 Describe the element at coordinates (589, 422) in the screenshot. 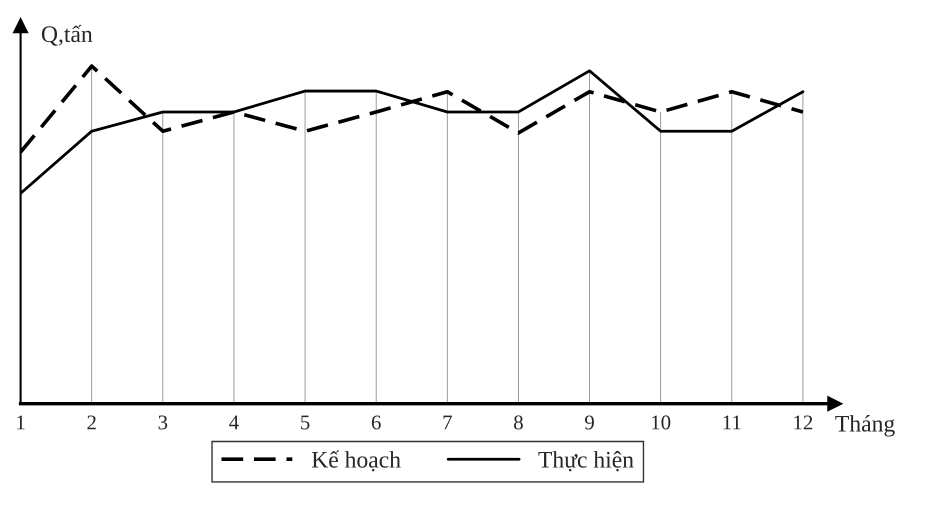

I see `x-tick-label: 9` at that location.